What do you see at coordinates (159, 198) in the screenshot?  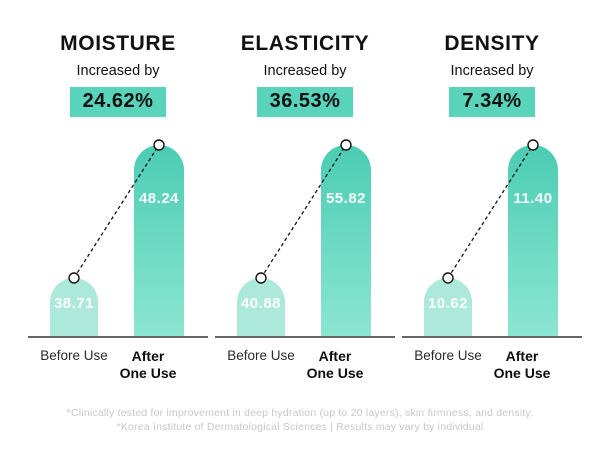 I see `after-bar-value: 48.24` at bounding box center [159, 198].